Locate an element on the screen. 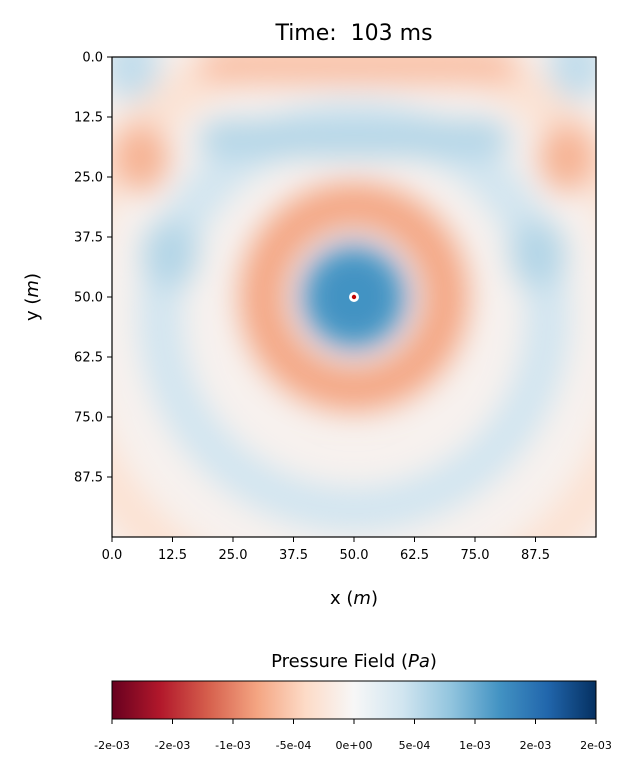 This screenshot has width=634, height=771. field-ring is located at coordinates (354, 297).